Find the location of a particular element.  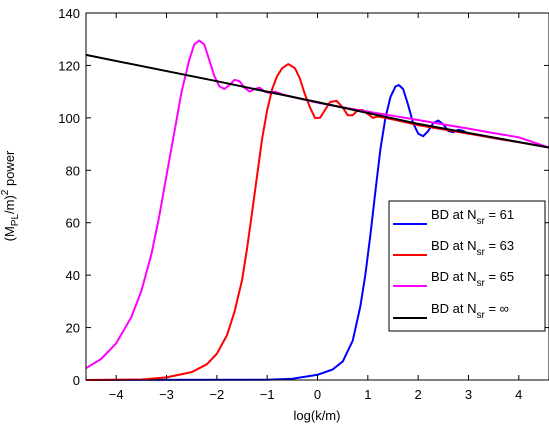

y-label-sub: PL is located at coordinates (15, 220).